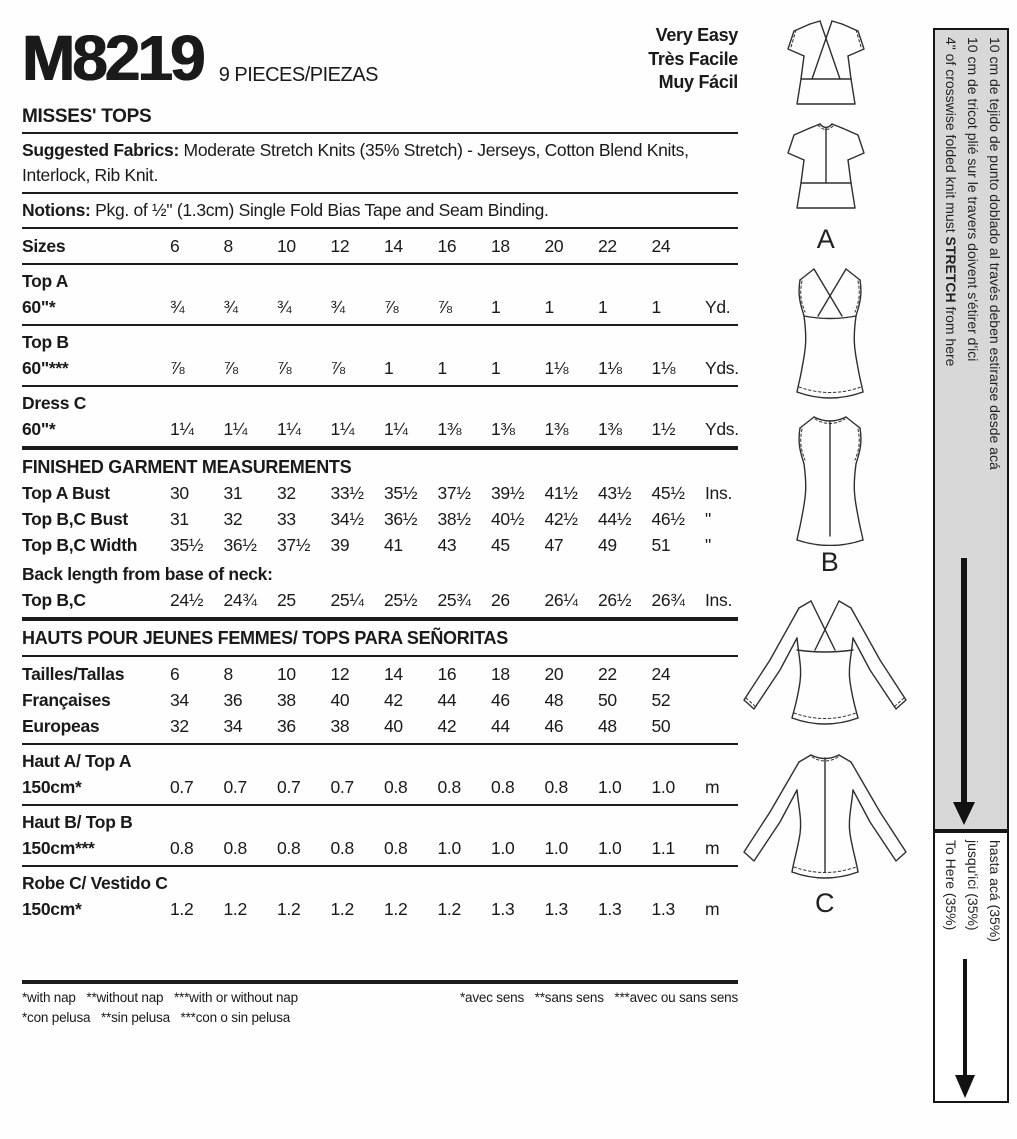  What do you see at coordinates (663, 848) in the screenshot?
I see `value-cell: 1.1` at bounding box center [663, 848].